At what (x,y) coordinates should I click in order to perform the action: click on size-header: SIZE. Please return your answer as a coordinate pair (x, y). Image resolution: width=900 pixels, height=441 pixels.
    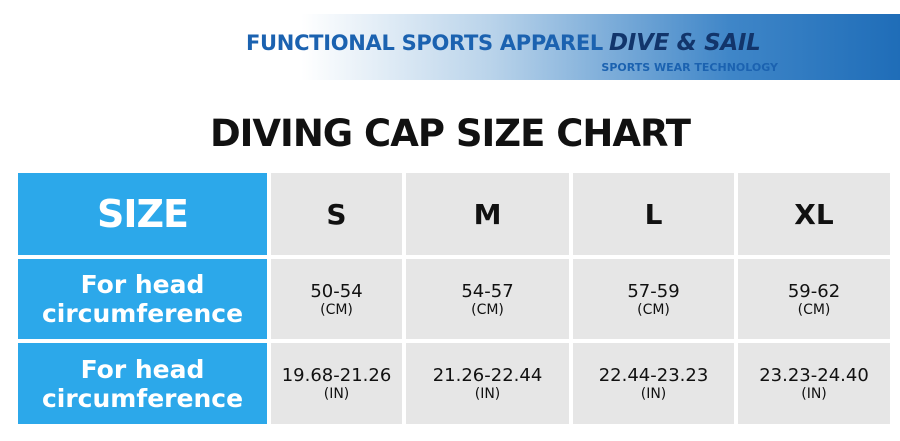
    Looking at the image, I should click on (142, 214).